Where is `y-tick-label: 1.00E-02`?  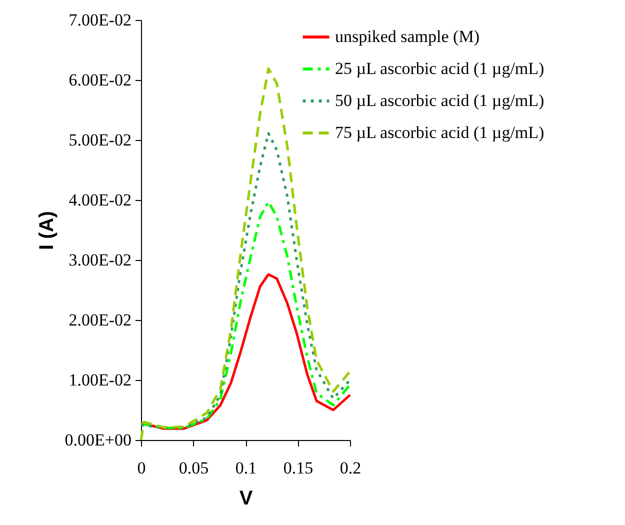 y-tick-label: 1.00E-02 is located at coordinates (100, 380).